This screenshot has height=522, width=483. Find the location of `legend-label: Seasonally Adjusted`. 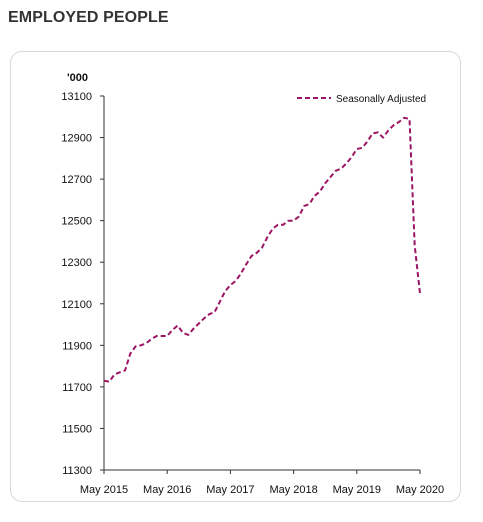

legend-label: Seasonally Adjusted is located at coordinates (381, 99).